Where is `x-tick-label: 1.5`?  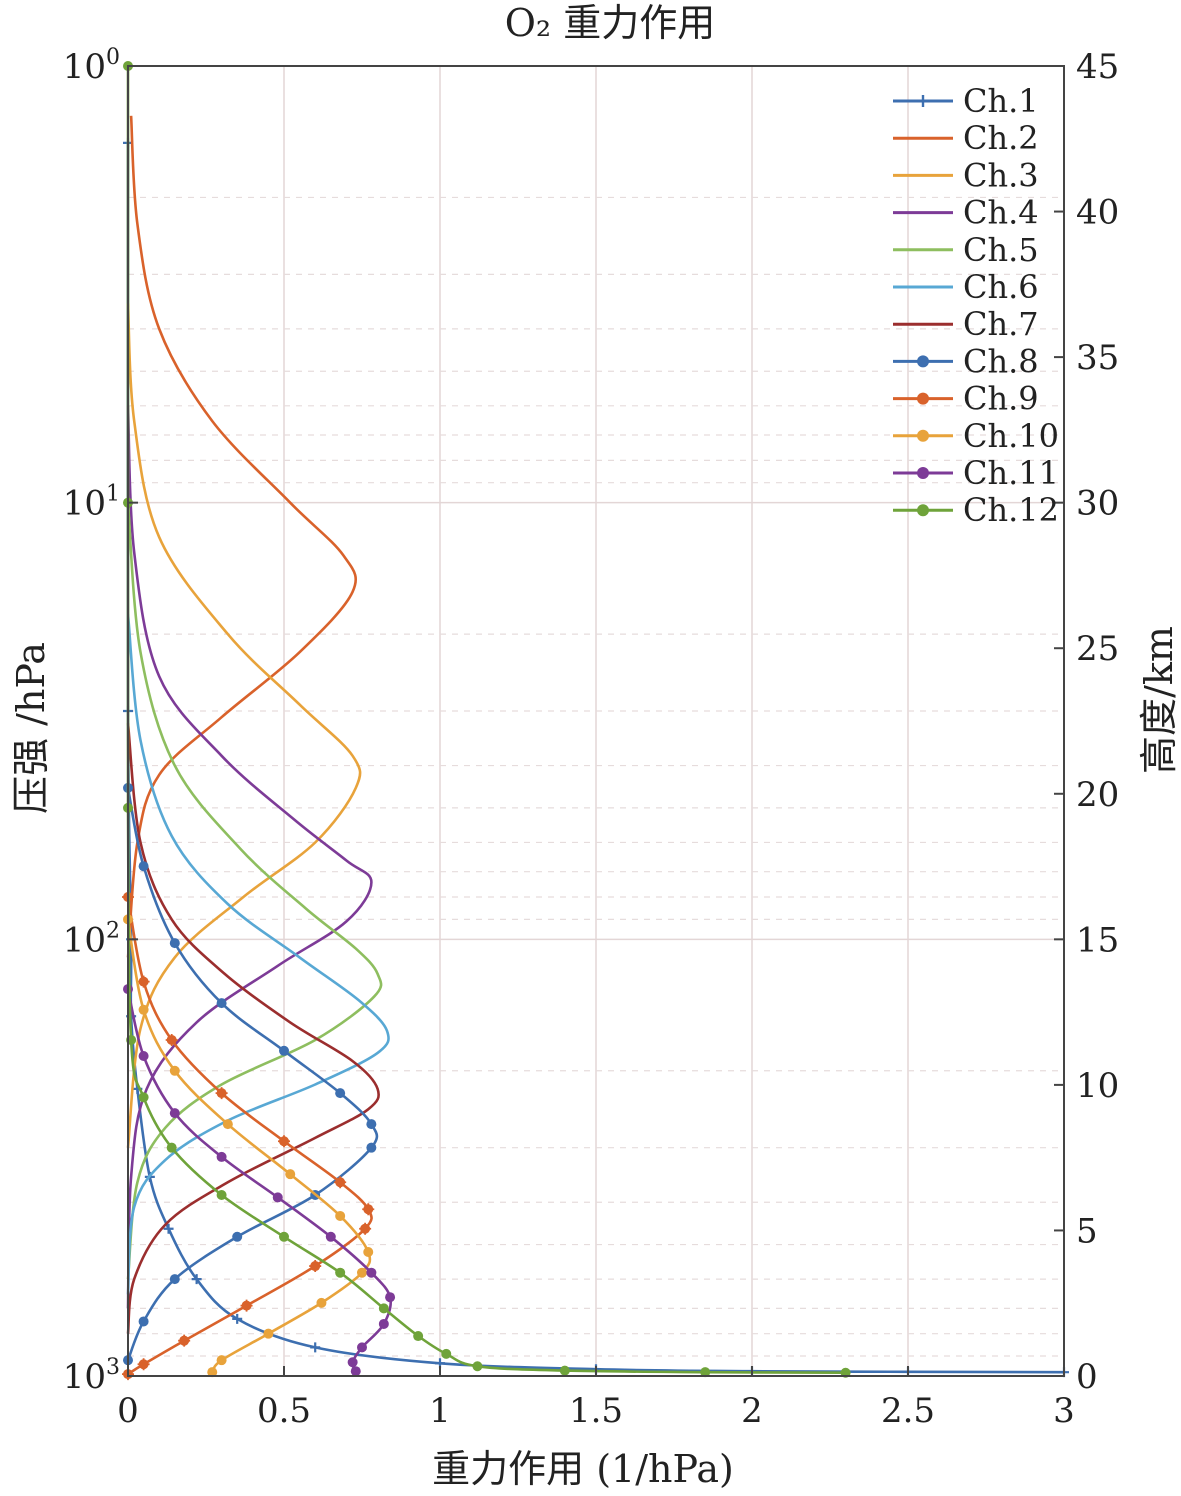
x-tick-label: 1.5 is located at coordinates (596, 1411).